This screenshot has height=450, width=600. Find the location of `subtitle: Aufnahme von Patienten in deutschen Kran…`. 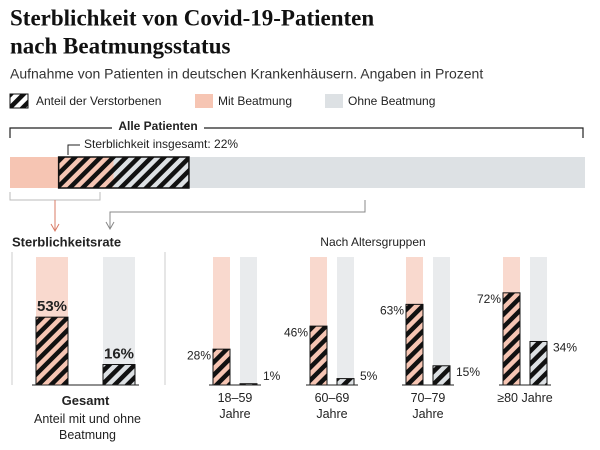

subtitle: Aufnahme von Patienten in deutschen Kran… is located at coordinates (246, 74).